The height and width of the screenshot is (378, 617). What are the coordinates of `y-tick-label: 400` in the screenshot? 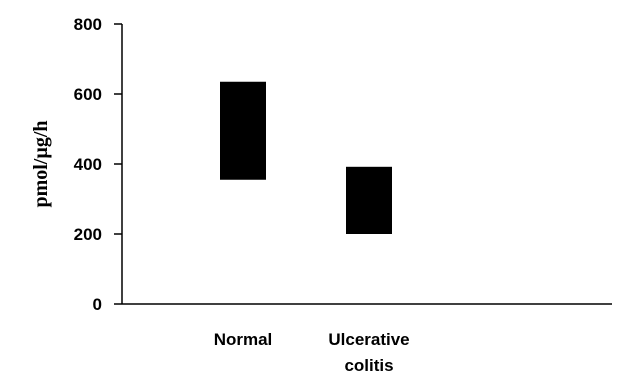 It's located at (88, 164).